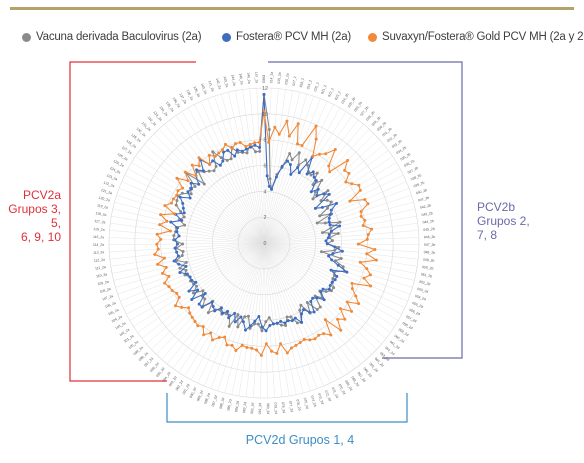 The width and height of the screenshot is (584, 463). Describe the element at coordinates (419, 185) in the screenshot. I see `spoke-label: 039_2b` at that location.